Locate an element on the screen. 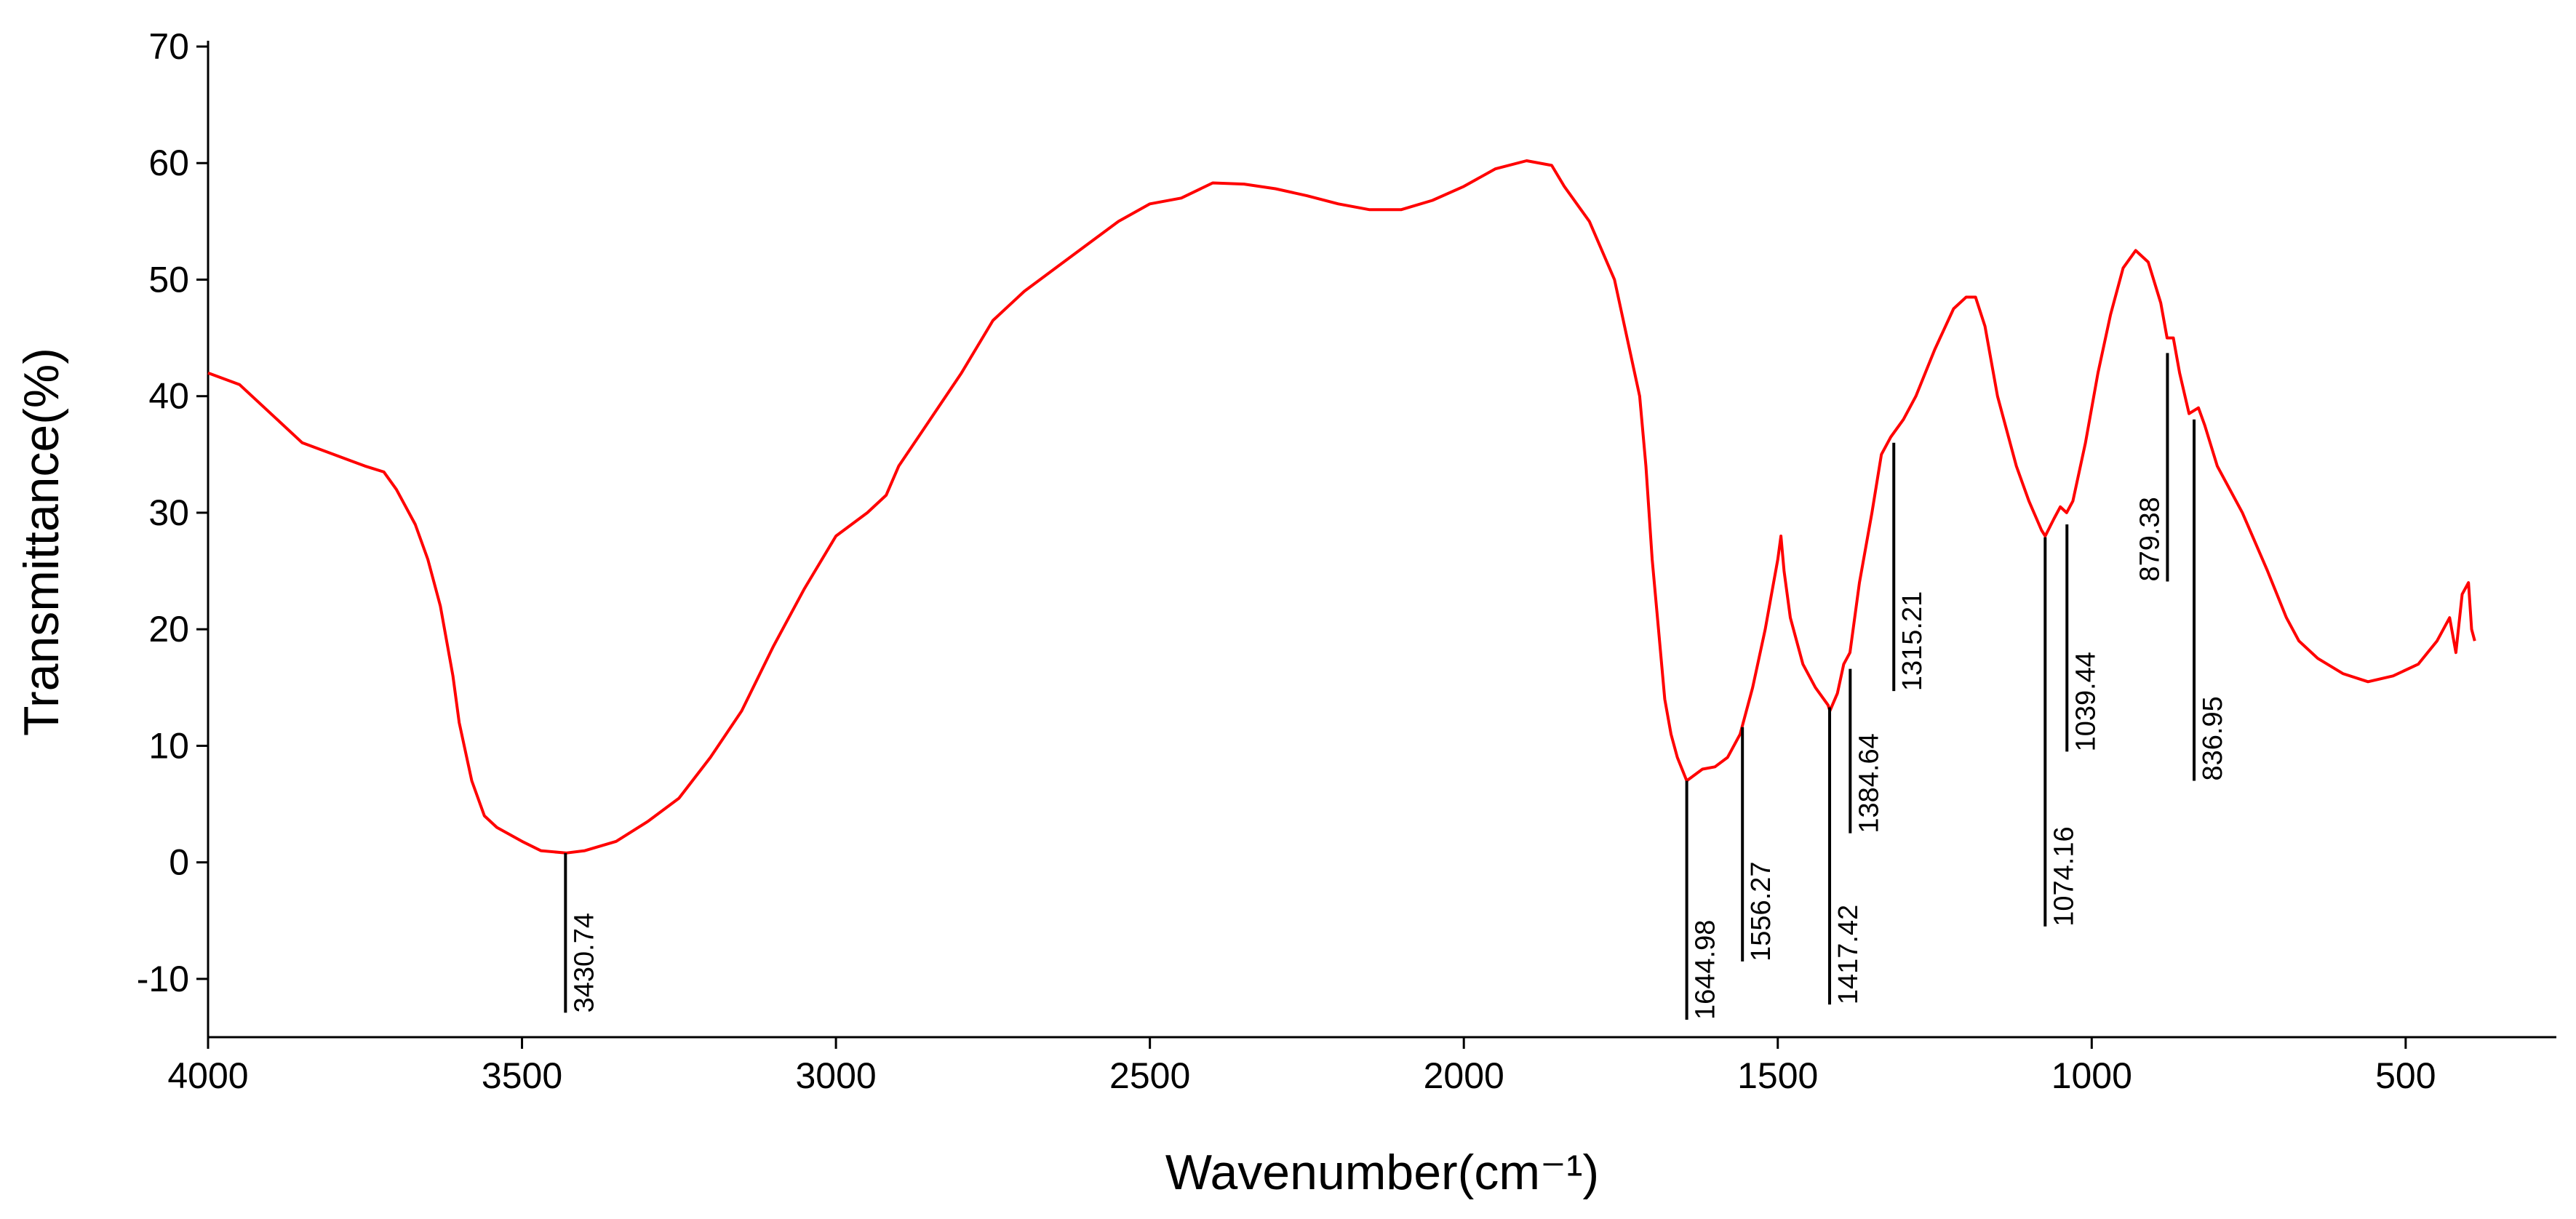 This screenshot has height=1219, width=2576. y-tick-label: 0 is located at coordinates (179, 862).